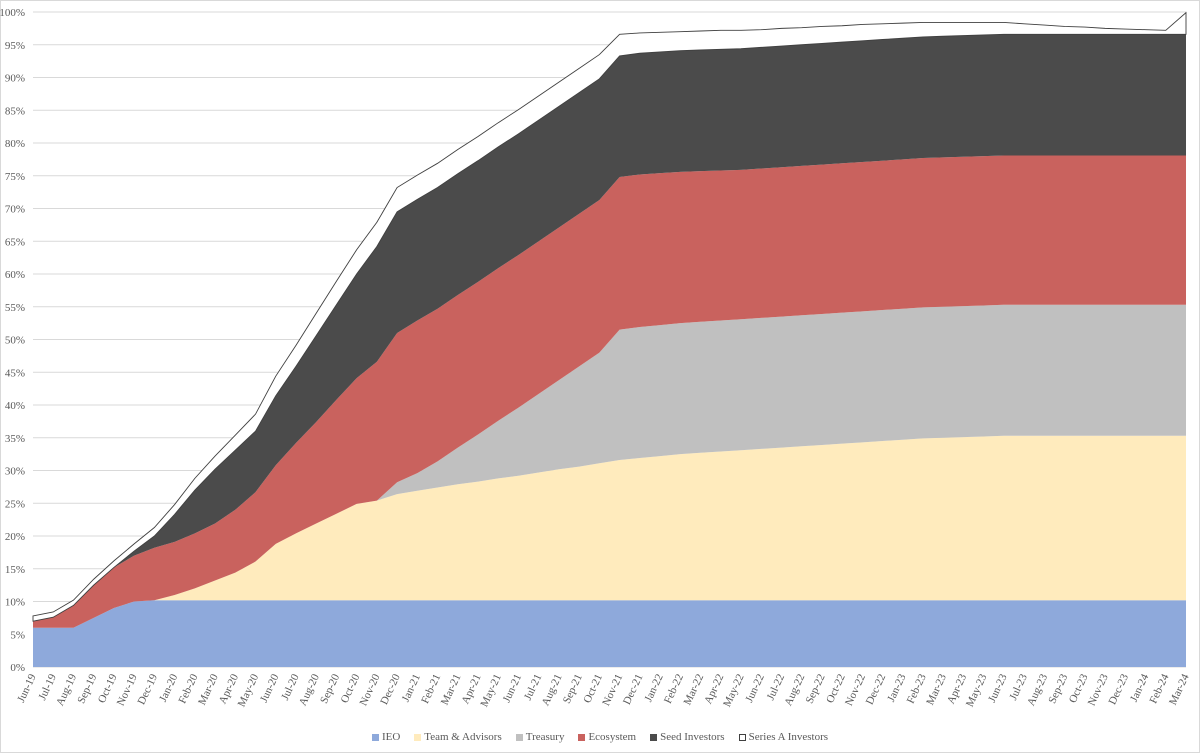 The image size is (1200, 753). I want to click on y-tick-label: 75%, so click(15, 177).